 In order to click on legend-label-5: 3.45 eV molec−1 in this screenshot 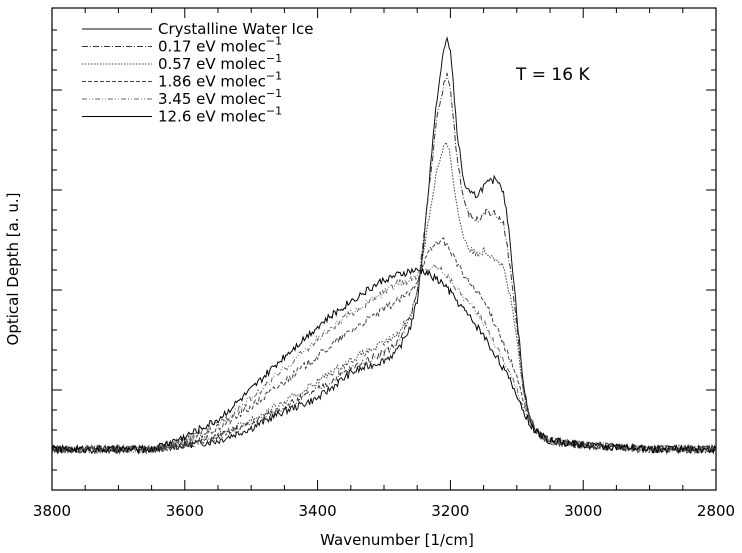, I will do `click(220, 97)`.